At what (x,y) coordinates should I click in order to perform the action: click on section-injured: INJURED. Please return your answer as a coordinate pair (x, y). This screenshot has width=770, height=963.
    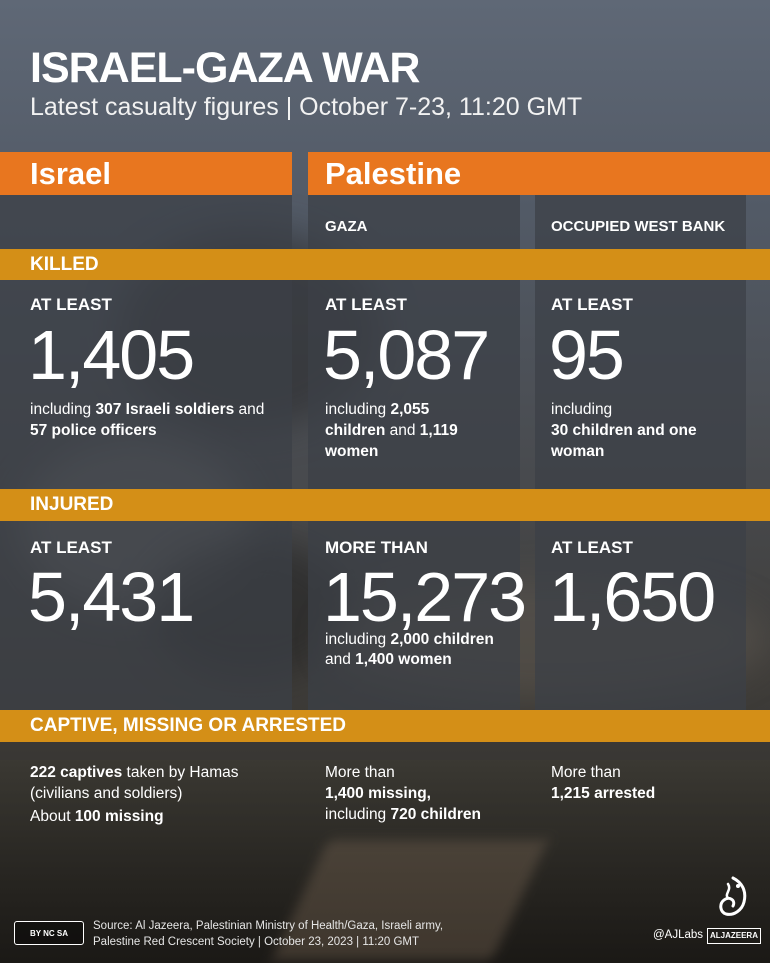
    Looking at the image, I should click on (385, 505).